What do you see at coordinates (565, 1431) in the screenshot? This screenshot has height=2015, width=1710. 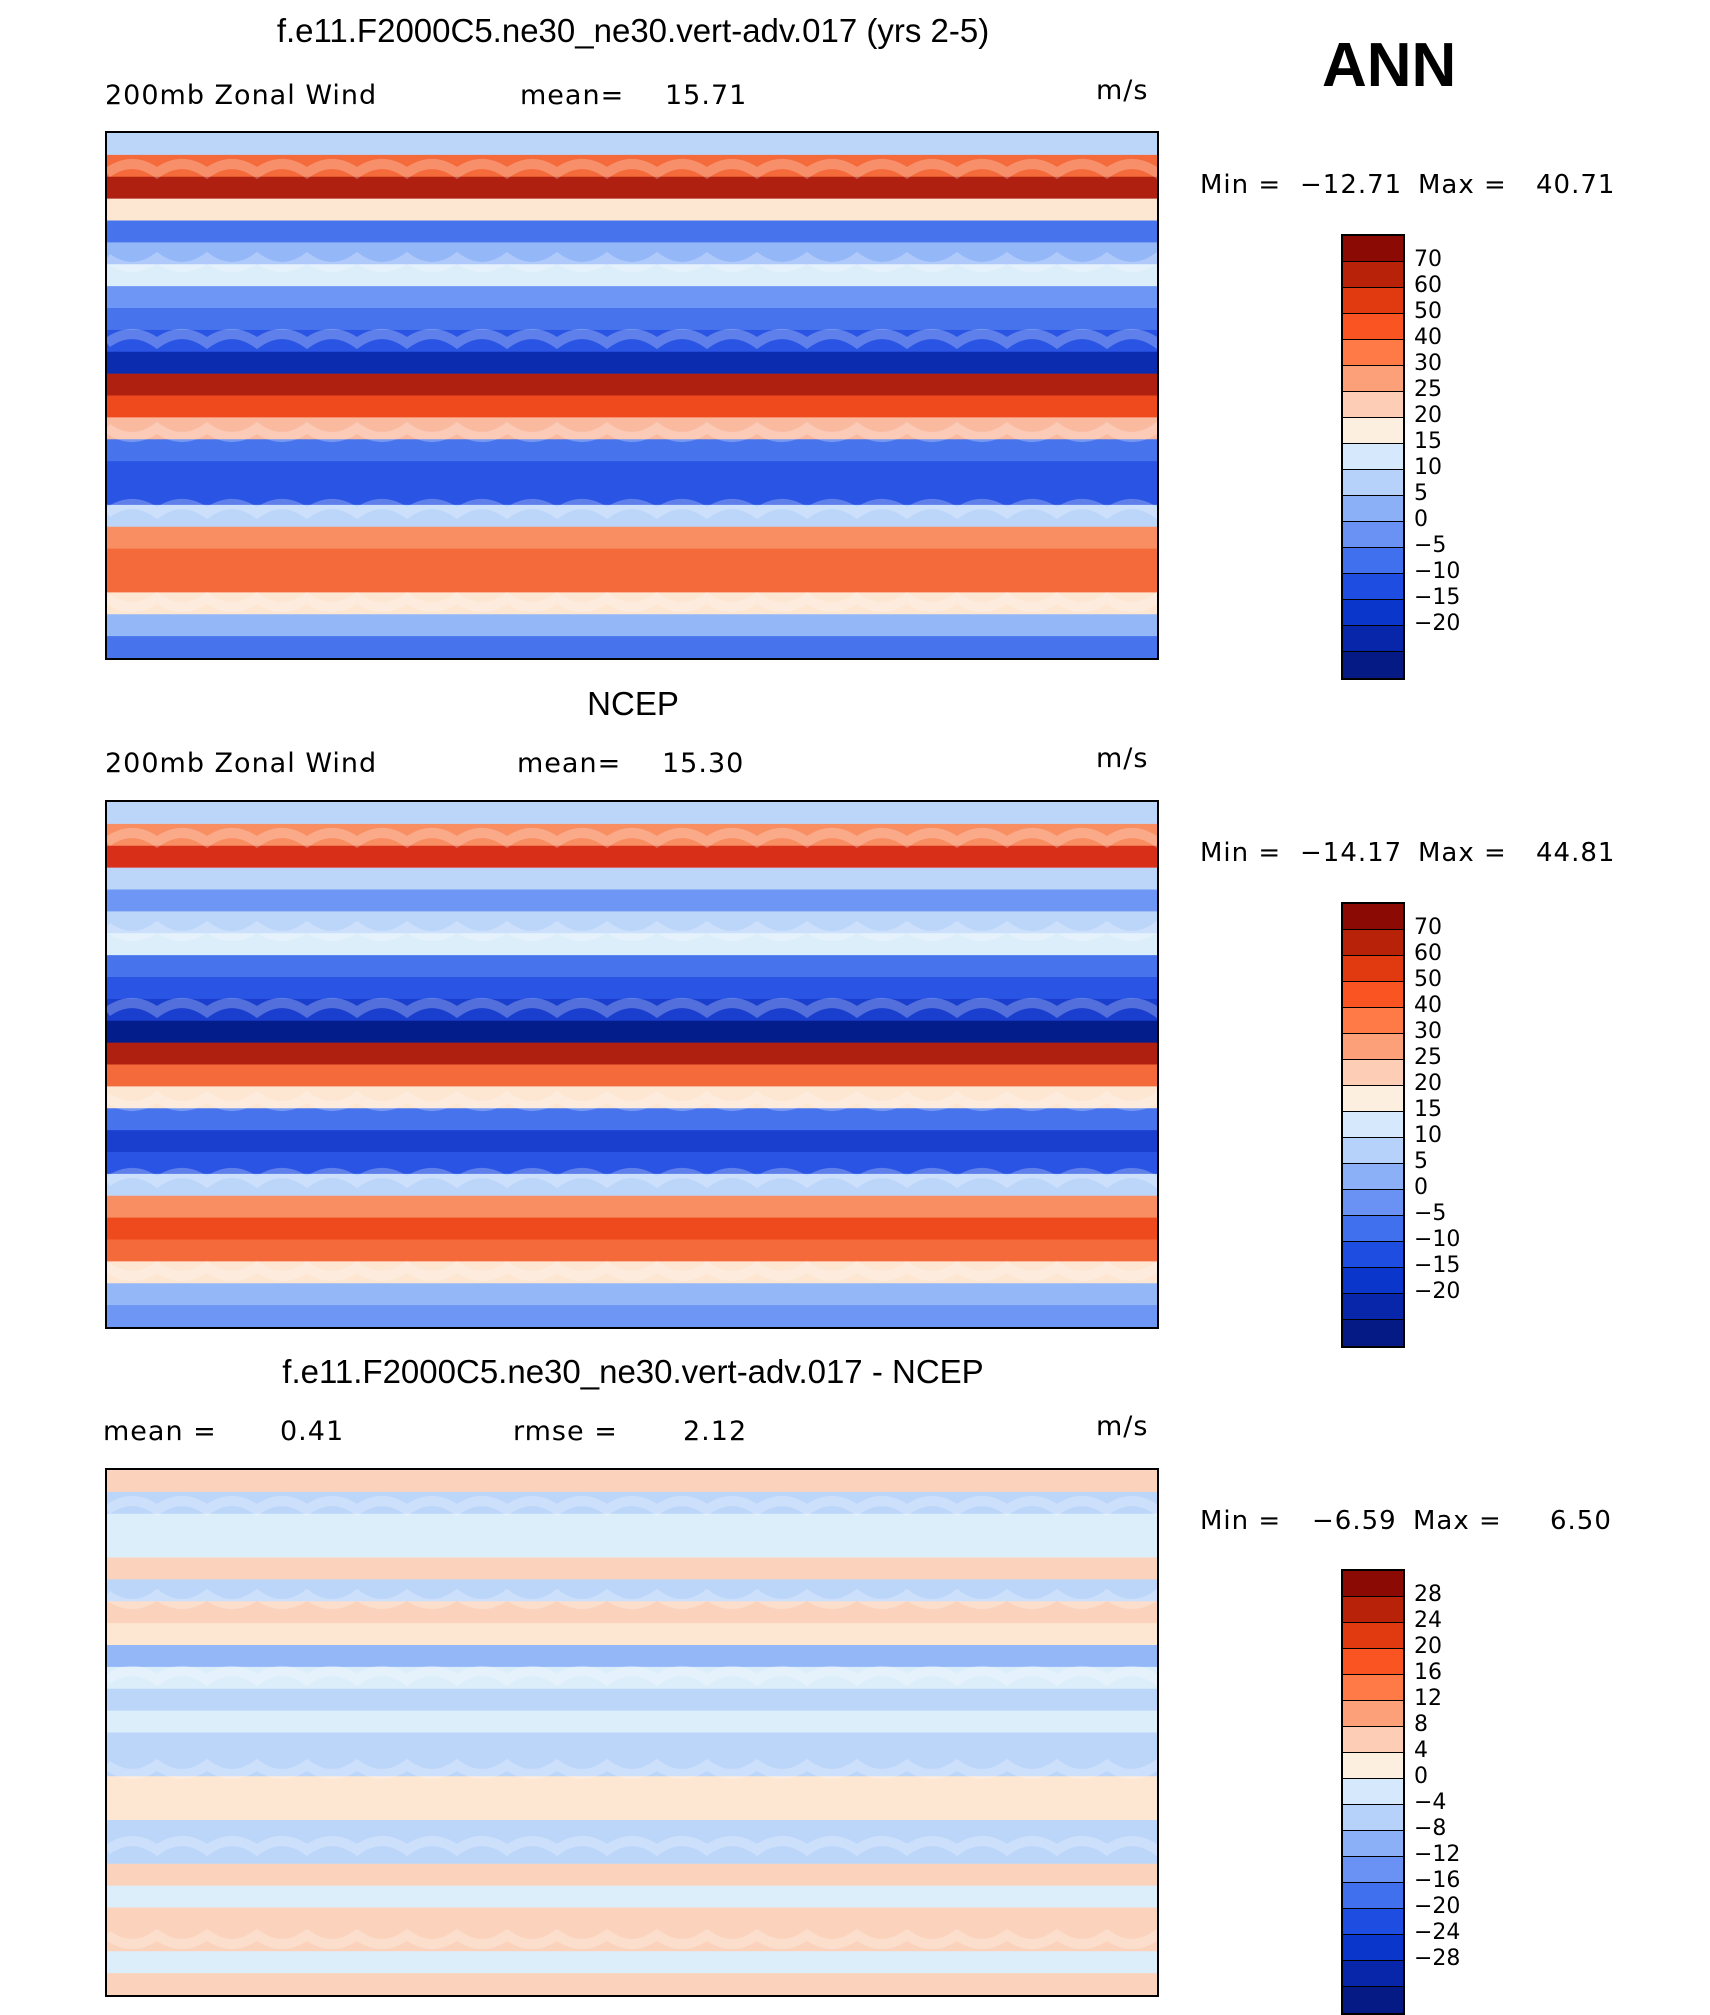 I see `panel-3-rmse-label: rmse =` at bounding box center [565, 1431].